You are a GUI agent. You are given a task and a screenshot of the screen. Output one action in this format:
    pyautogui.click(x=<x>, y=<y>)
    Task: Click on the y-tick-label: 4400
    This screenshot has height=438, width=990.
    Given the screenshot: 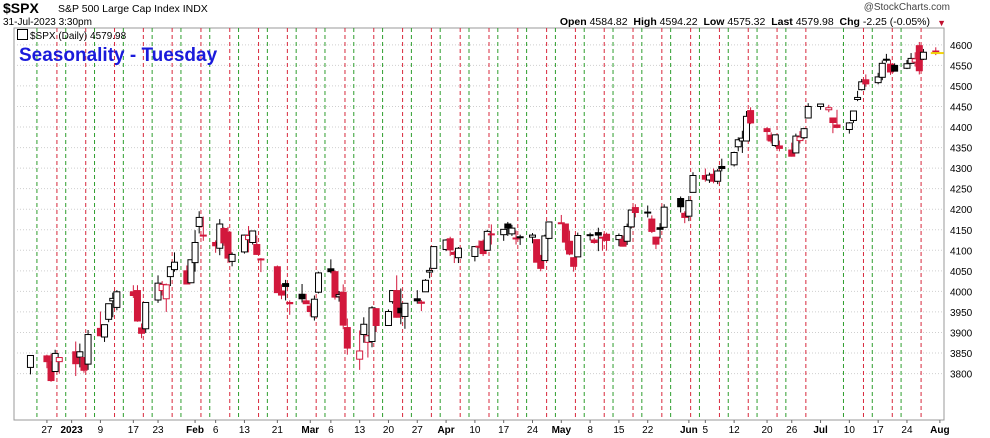 What is the action you would take?
    pyautogui.click(x=961, y=128)
    